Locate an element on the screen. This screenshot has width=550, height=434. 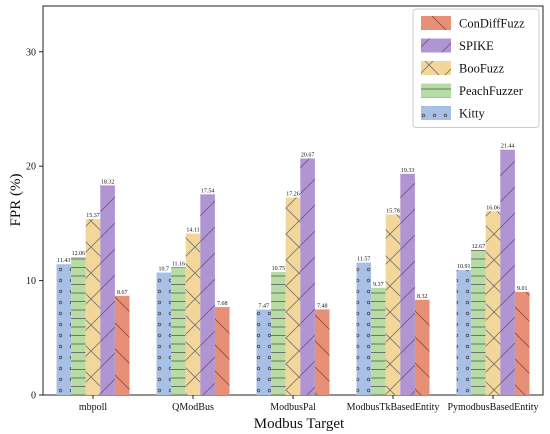
legend-swatch-kitty is located at coordinates (436, 113).